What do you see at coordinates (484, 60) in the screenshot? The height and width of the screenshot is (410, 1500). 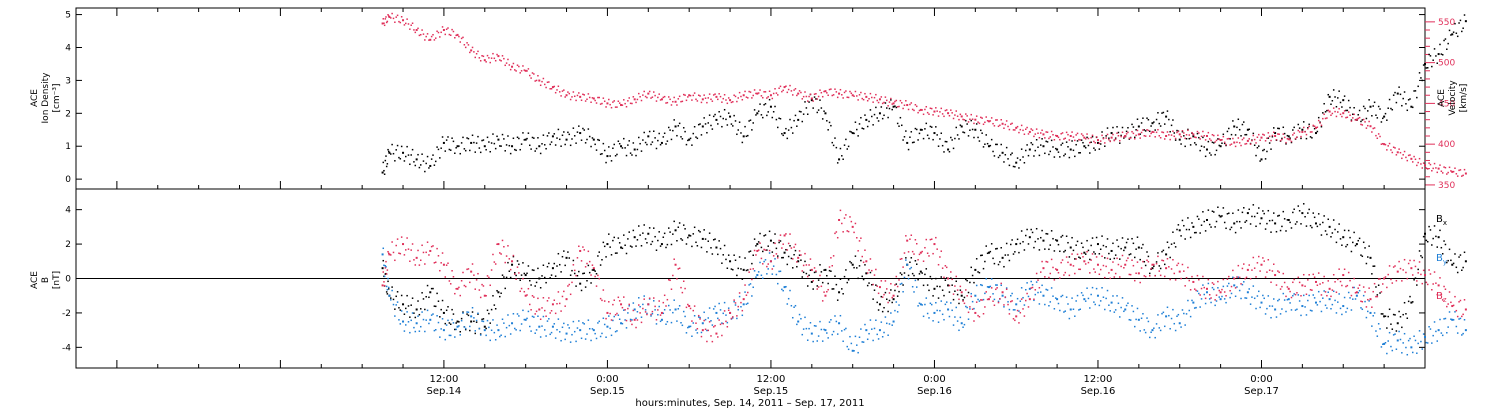 I see `velocity-point` at bounding box center [484, 60].